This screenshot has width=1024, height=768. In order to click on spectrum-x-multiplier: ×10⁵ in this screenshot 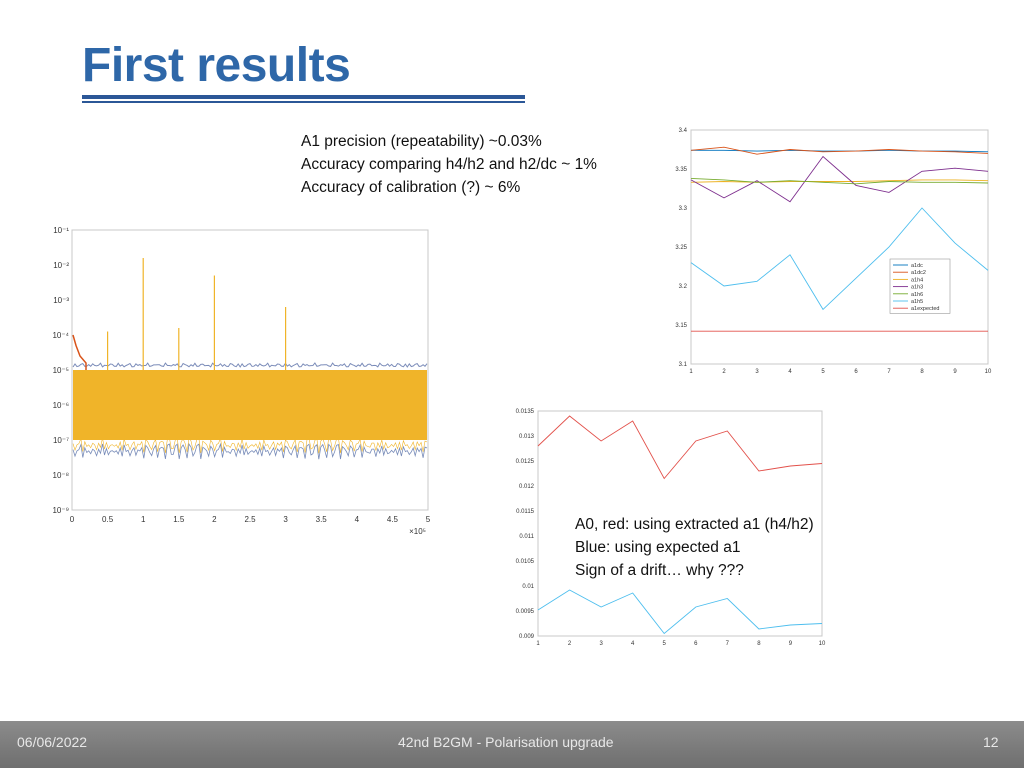, I will do `click(417, 531)`.